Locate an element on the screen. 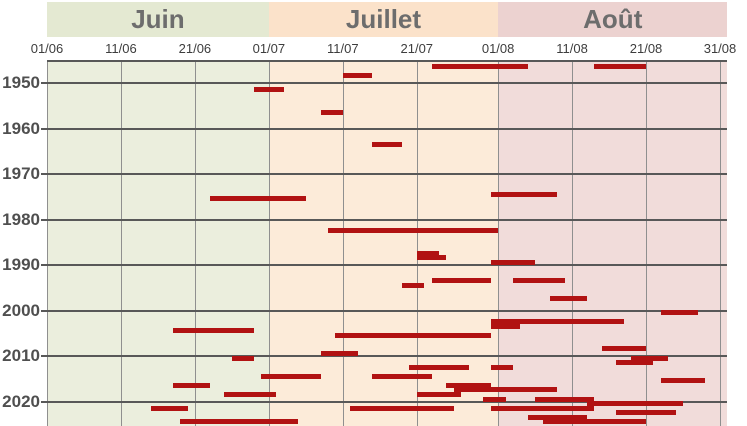 This screenshot has height=426, width=747. y-tick-label: 2000 is located at coordinates (21, 310).